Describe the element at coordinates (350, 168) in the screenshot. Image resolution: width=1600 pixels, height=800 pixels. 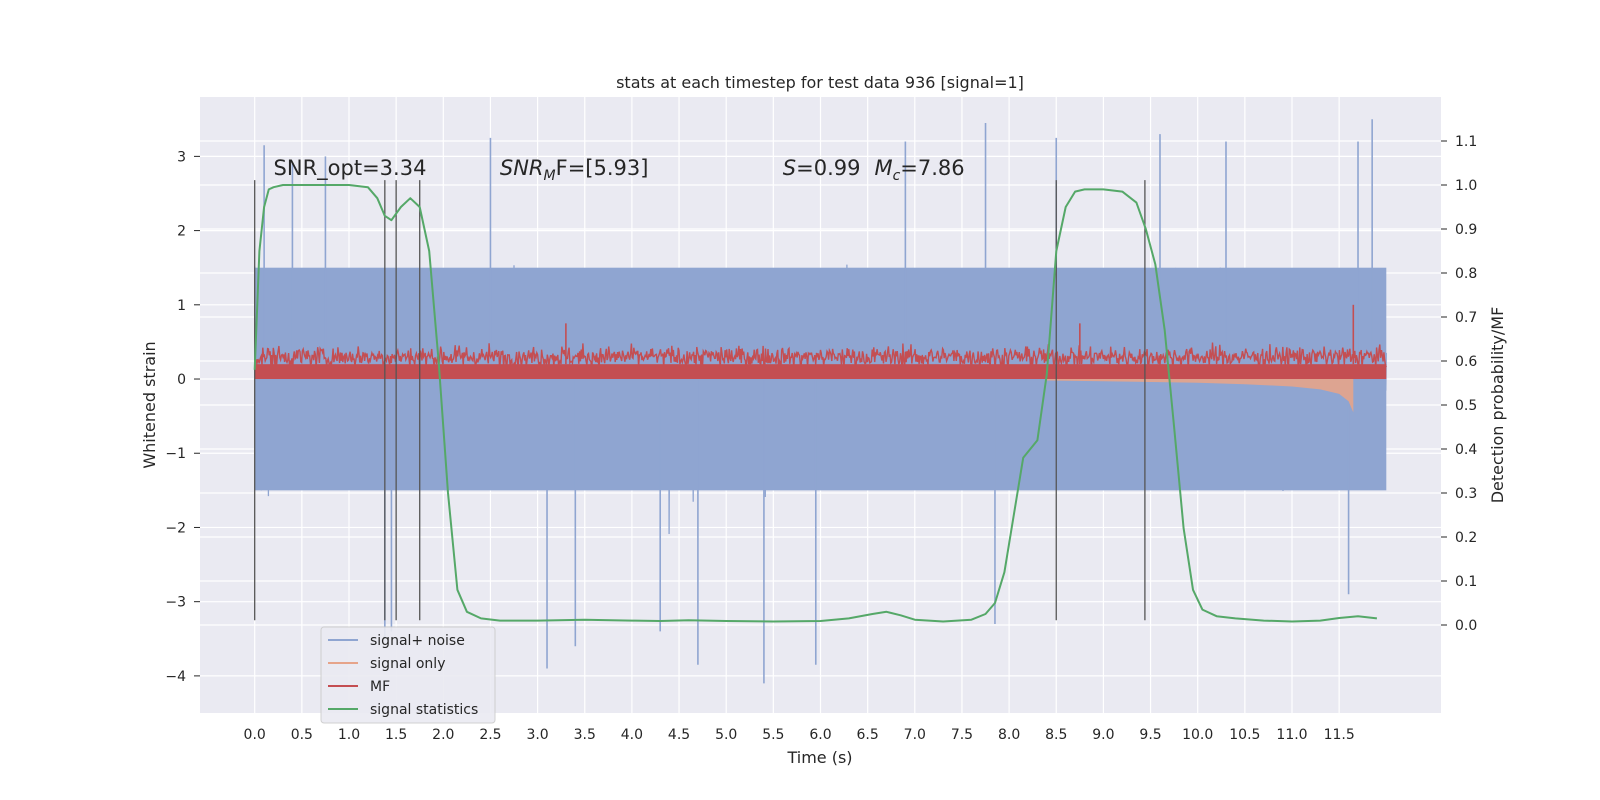
I see `annotation-snr-opt: SNR_opt=3.34` at that location.